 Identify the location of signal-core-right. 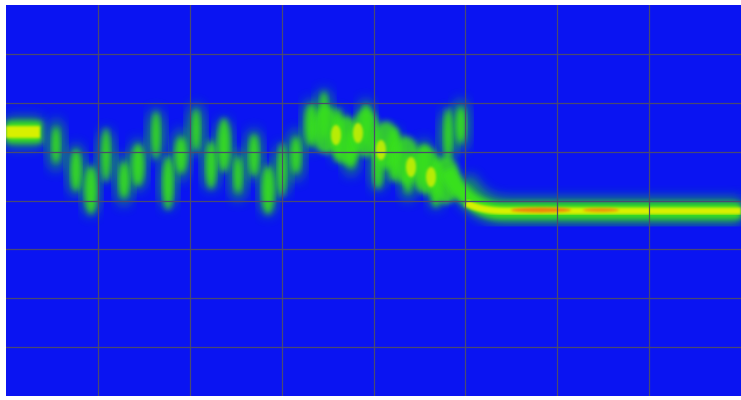
(602, 207).